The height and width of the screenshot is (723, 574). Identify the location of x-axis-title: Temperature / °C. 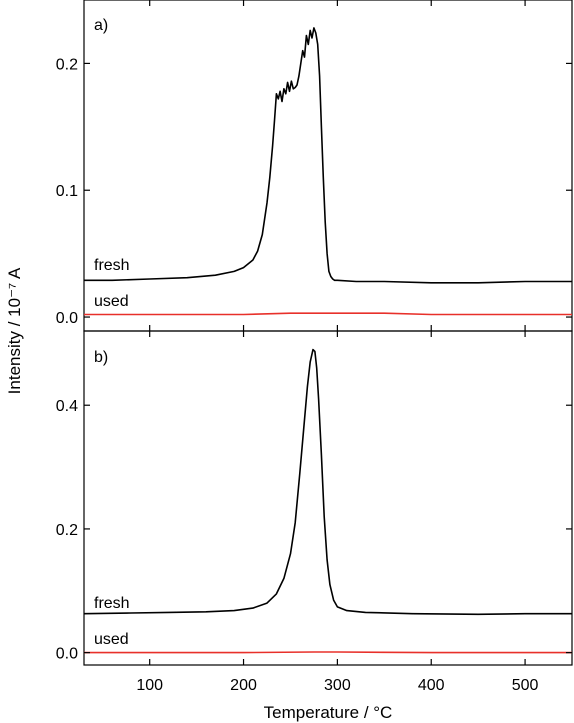
(328, 712).